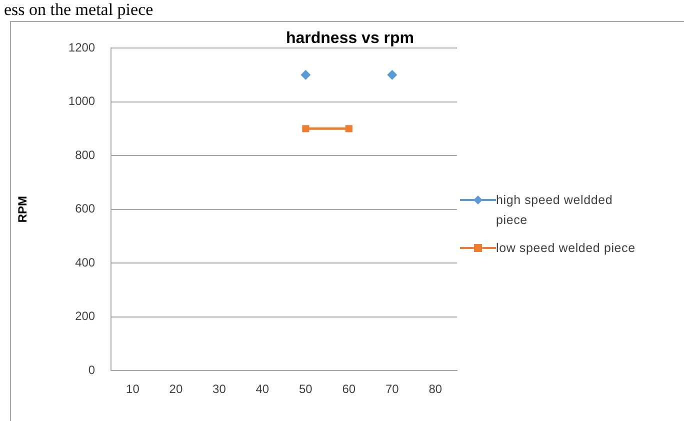 The width and height of the screenshot is (684, 421). I want to click on legend-label: low speed welded piece, so click(566, 248).